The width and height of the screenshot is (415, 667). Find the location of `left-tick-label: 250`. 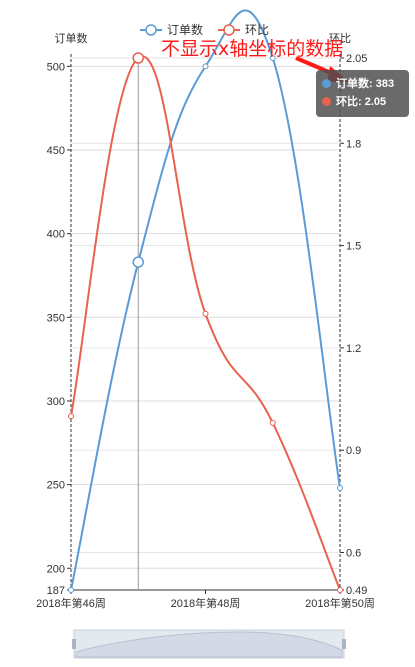

left-tick-label: 250 is located at coordinates (56, 486).